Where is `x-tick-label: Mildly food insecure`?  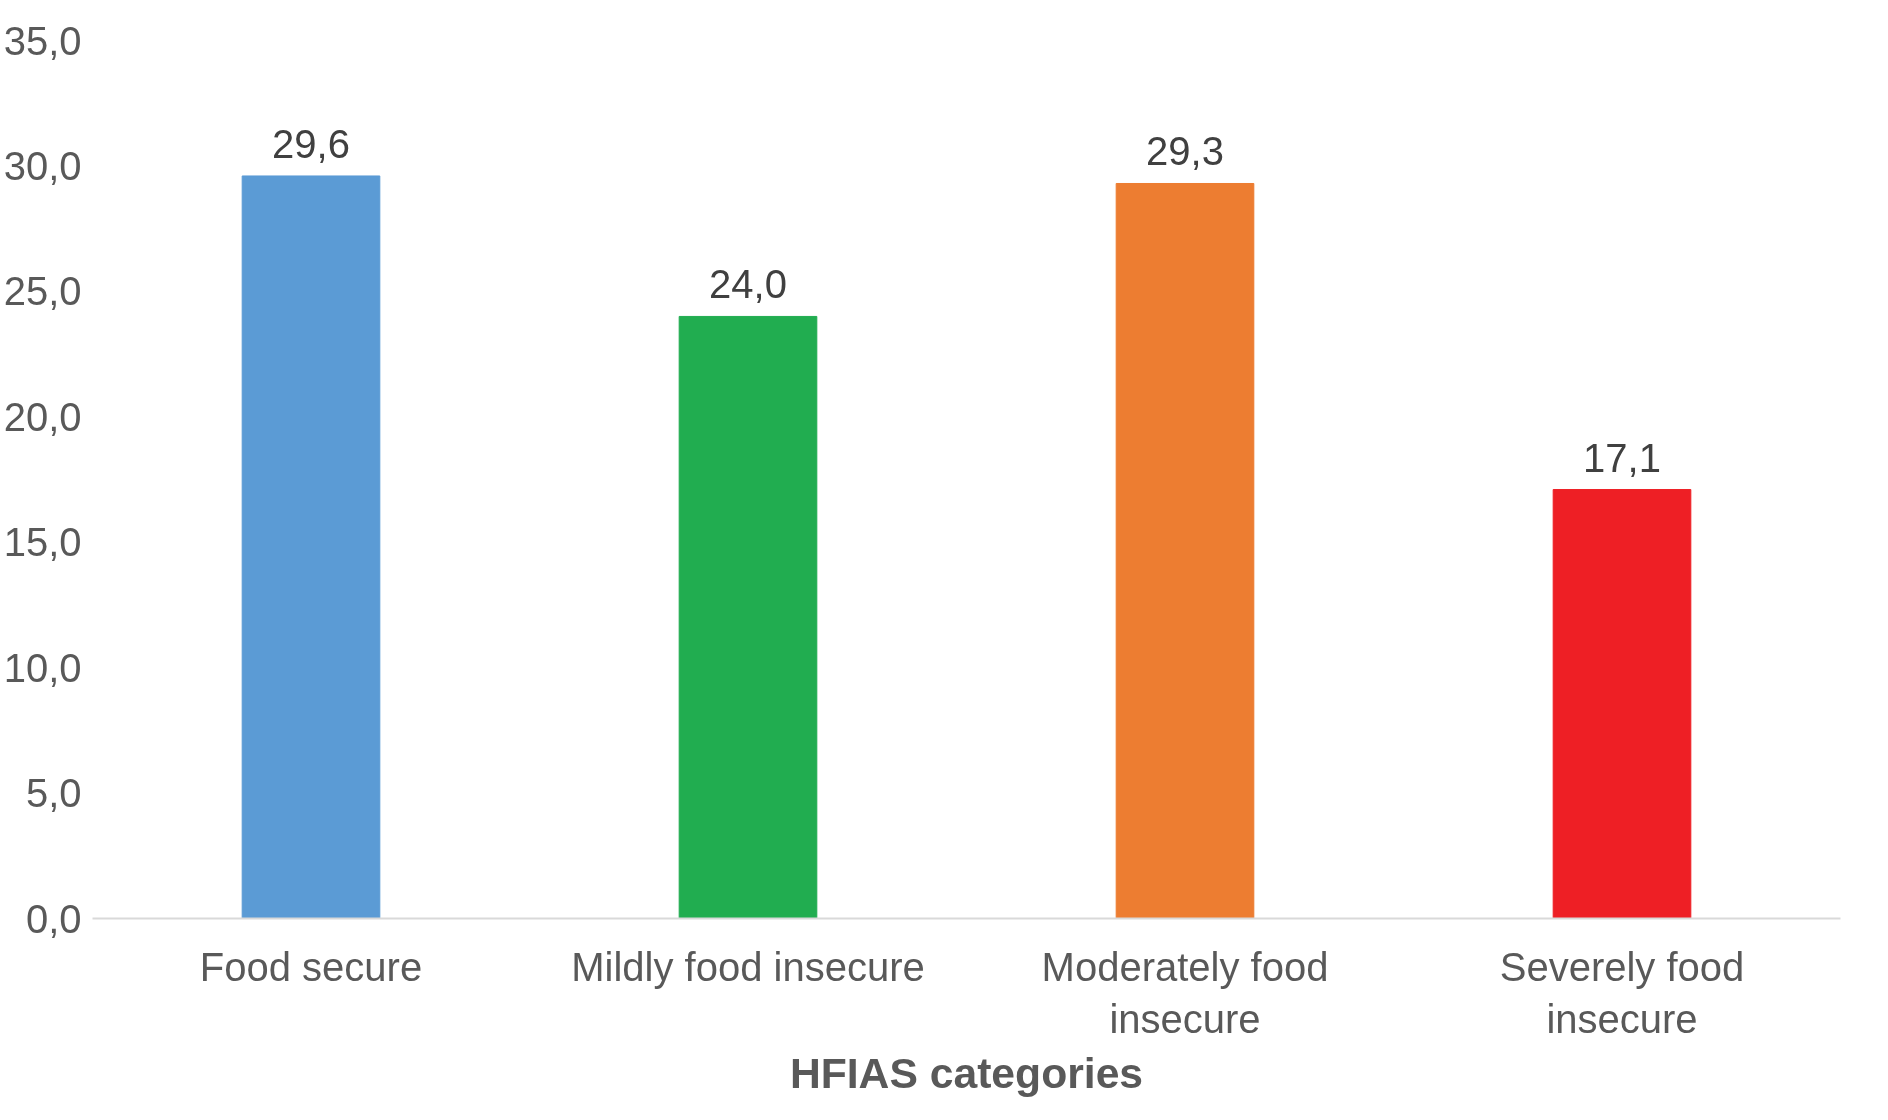
x-tick-label: Mildly food insecure is located at coordinates (748, 966).